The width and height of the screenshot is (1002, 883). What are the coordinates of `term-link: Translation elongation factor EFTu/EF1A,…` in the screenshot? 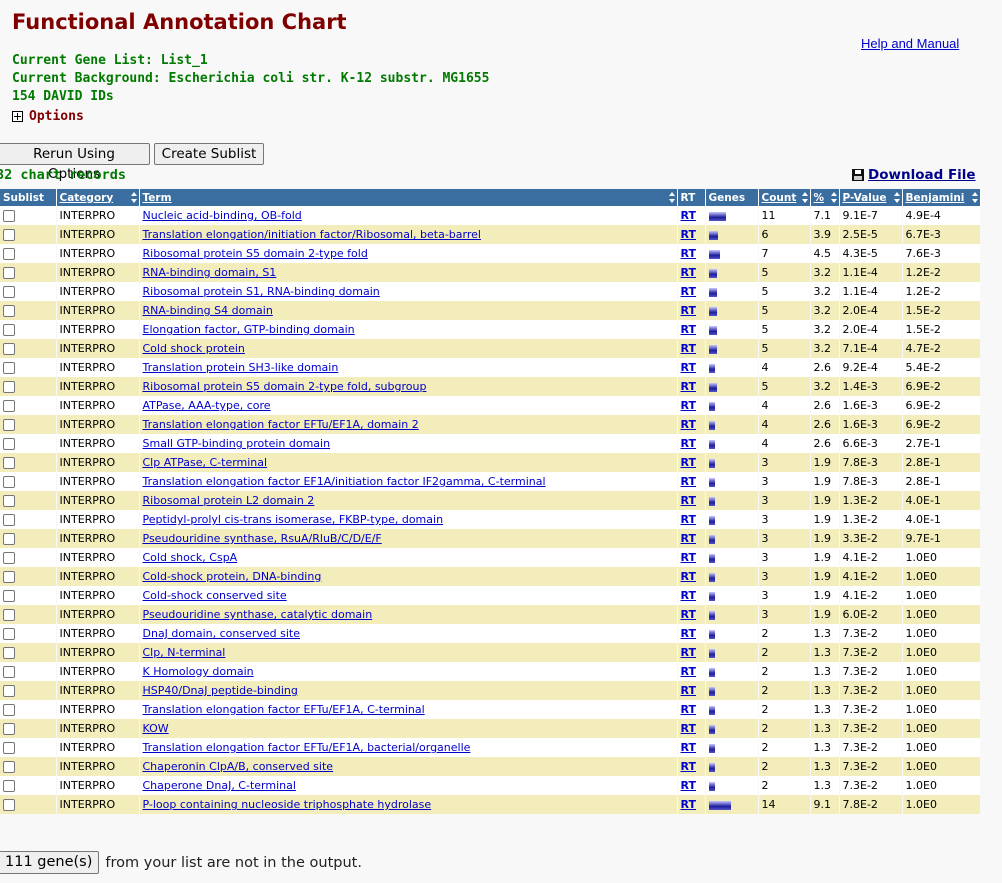 It's located at (283, 709).